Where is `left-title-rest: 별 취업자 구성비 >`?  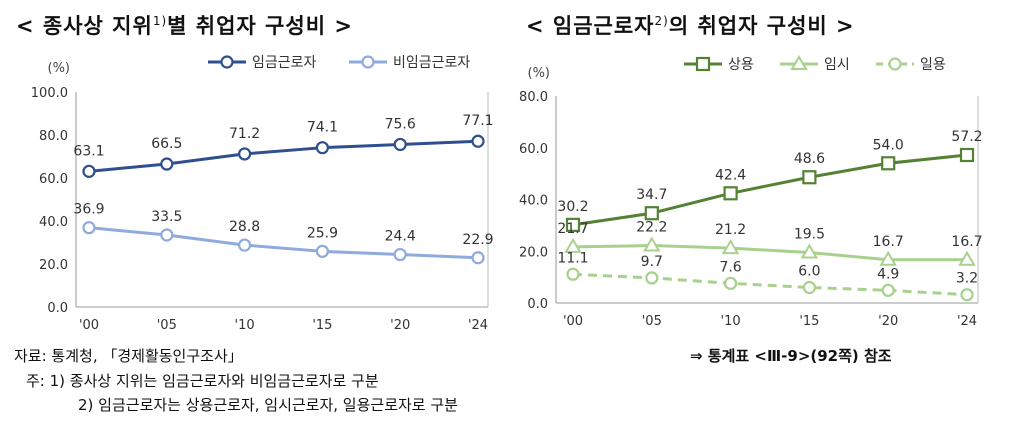
left-title-rest: 별 취업자 구성비 > is located at coordinates (260, 26).